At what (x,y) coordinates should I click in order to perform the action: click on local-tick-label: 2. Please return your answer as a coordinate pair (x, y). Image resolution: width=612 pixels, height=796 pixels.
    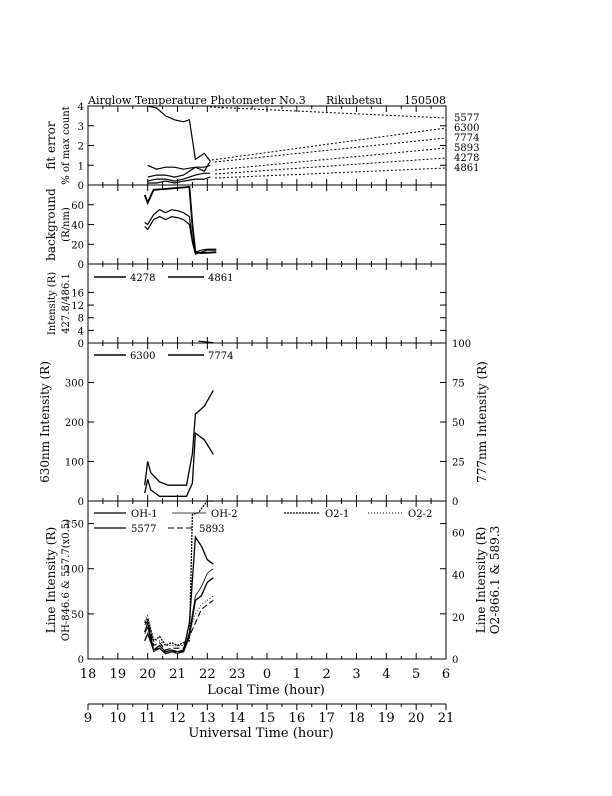
    Looking at the image, I should click on (327, 674).